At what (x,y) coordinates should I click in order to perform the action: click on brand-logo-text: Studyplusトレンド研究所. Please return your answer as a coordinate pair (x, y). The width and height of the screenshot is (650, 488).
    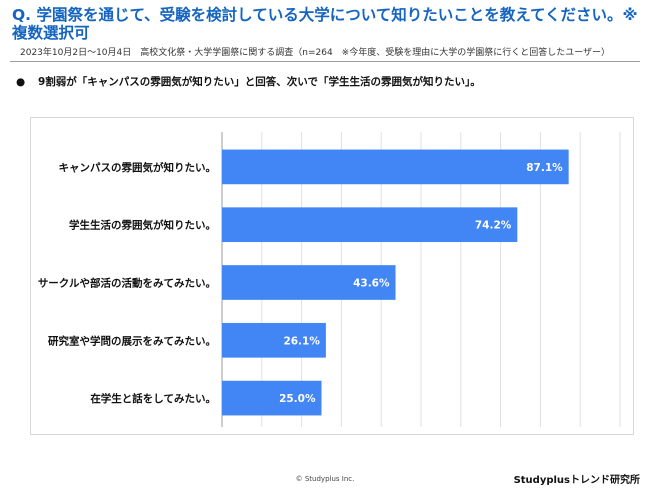
    Looking at the image, I should click on (576, 480).